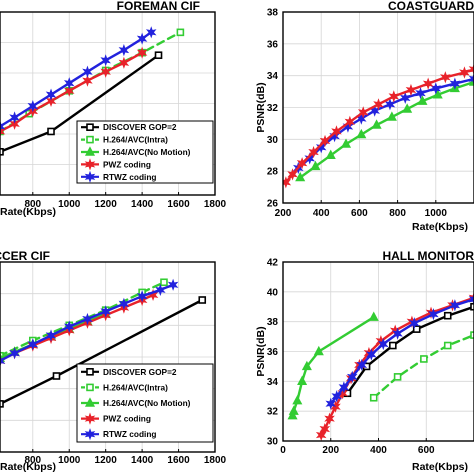 This screenshot has width=474, height=474. What do you see at coordinates (359, 213) in the screenshot?
I see `x-tick-label: 600` at bounding box center [359, 213].